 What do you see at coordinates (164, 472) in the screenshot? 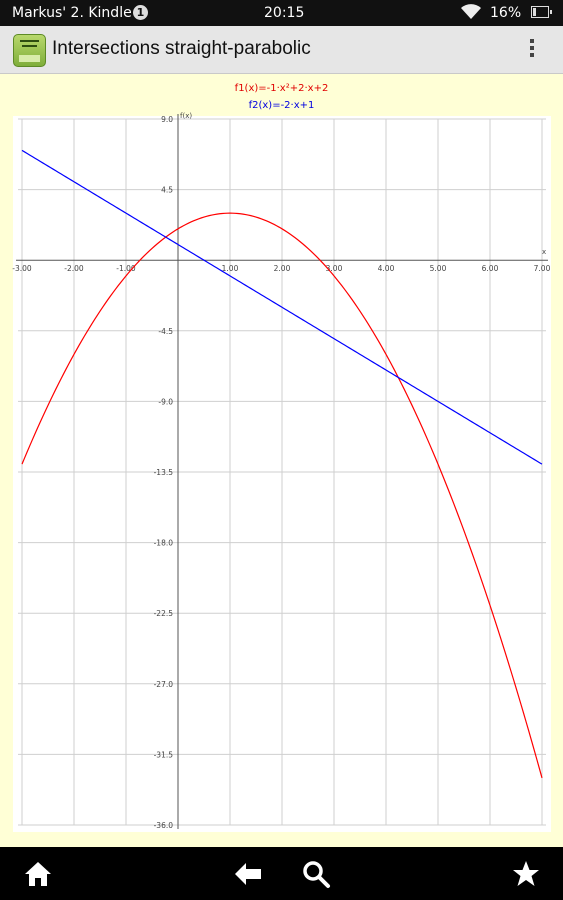
I see `y-tick-label: -13.5` at bounding box center [164, 472].